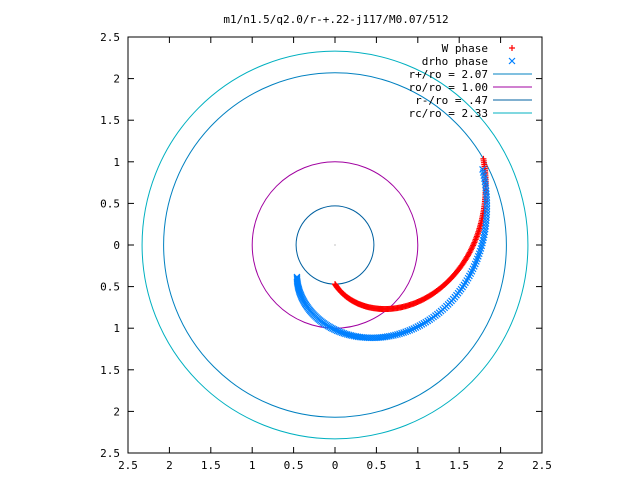  I want to click on legend-label: drho phase, so click(455, 61).